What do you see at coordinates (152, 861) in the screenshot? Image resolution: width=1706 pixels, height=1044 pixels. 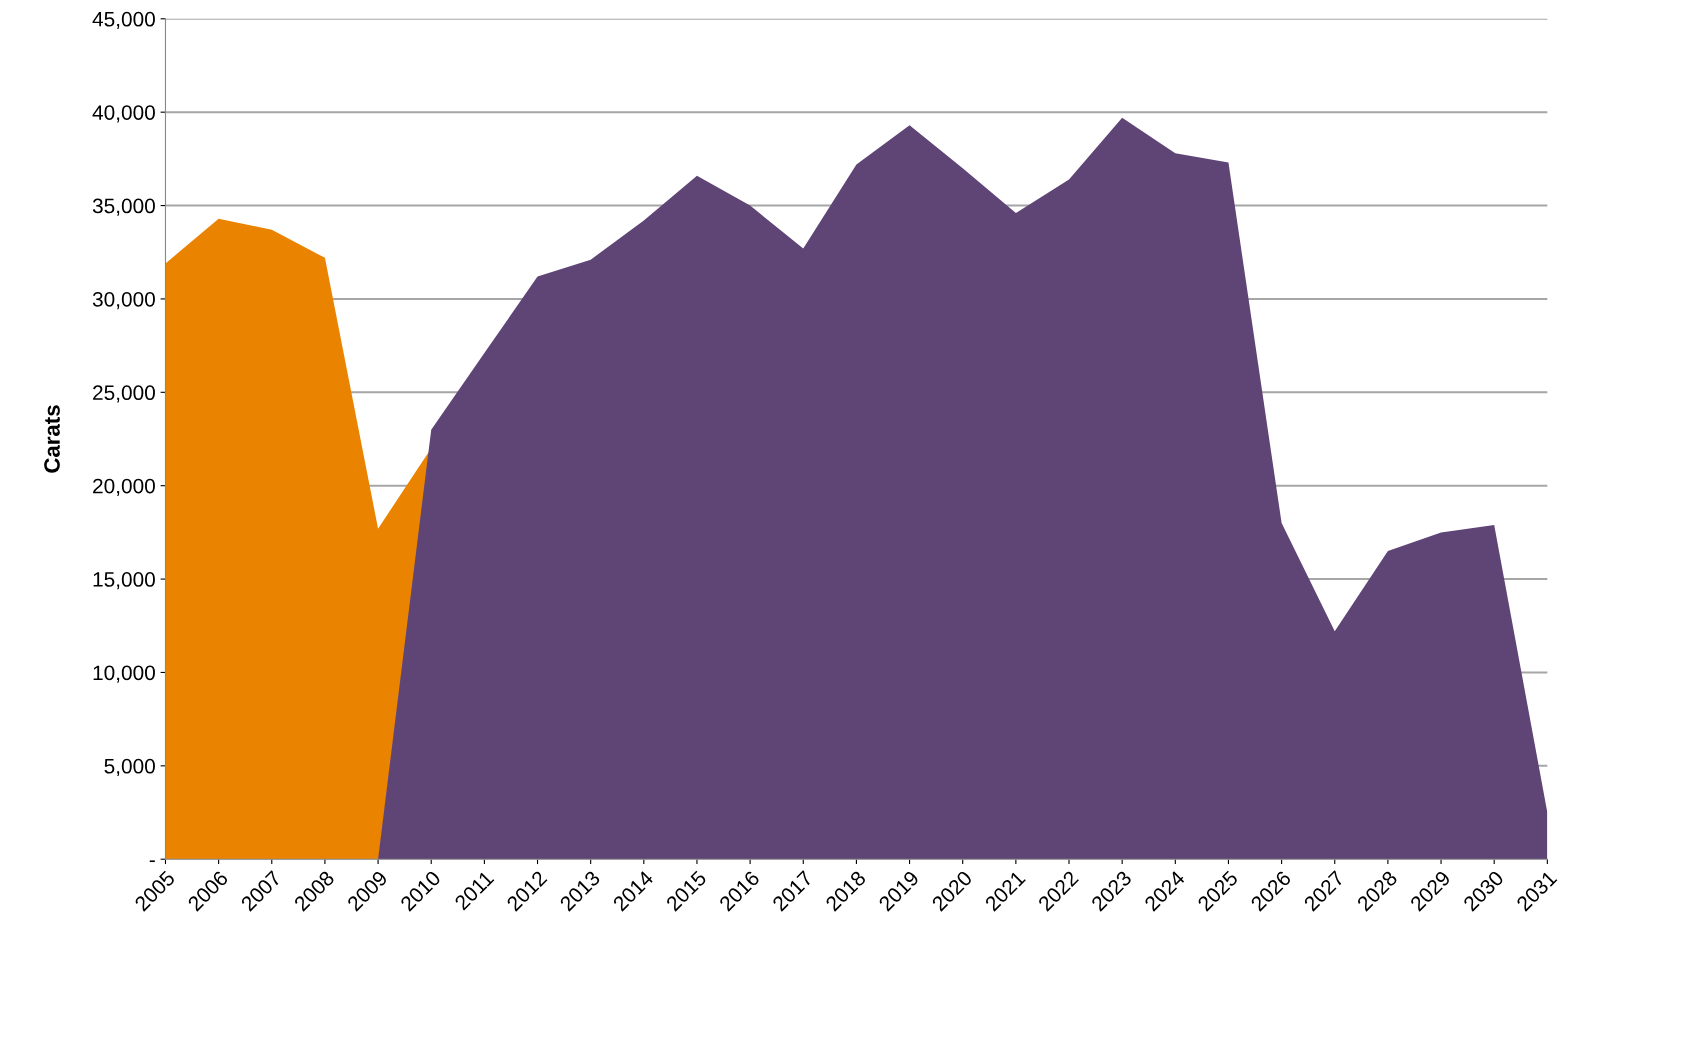 I see `y-tick-label: -` at bounding box center [152, 861].